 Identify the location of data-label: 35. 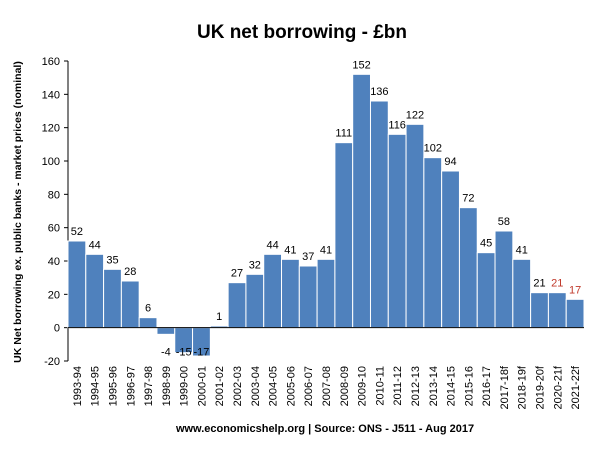
(112, 260).